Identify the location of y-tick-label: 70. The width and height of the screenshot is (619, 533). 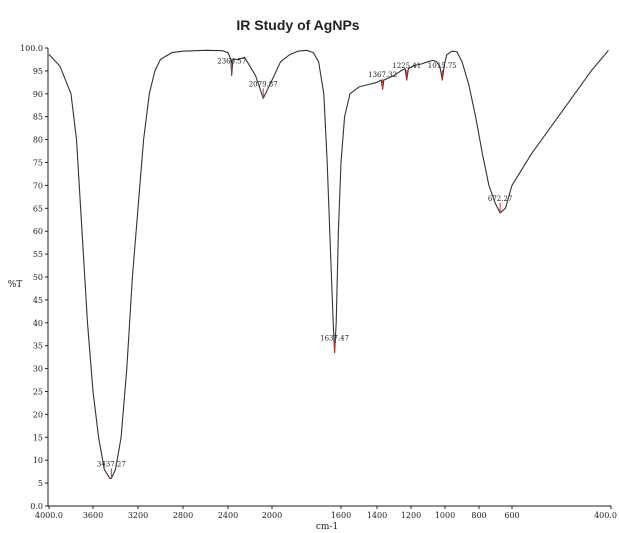
(38, 185).